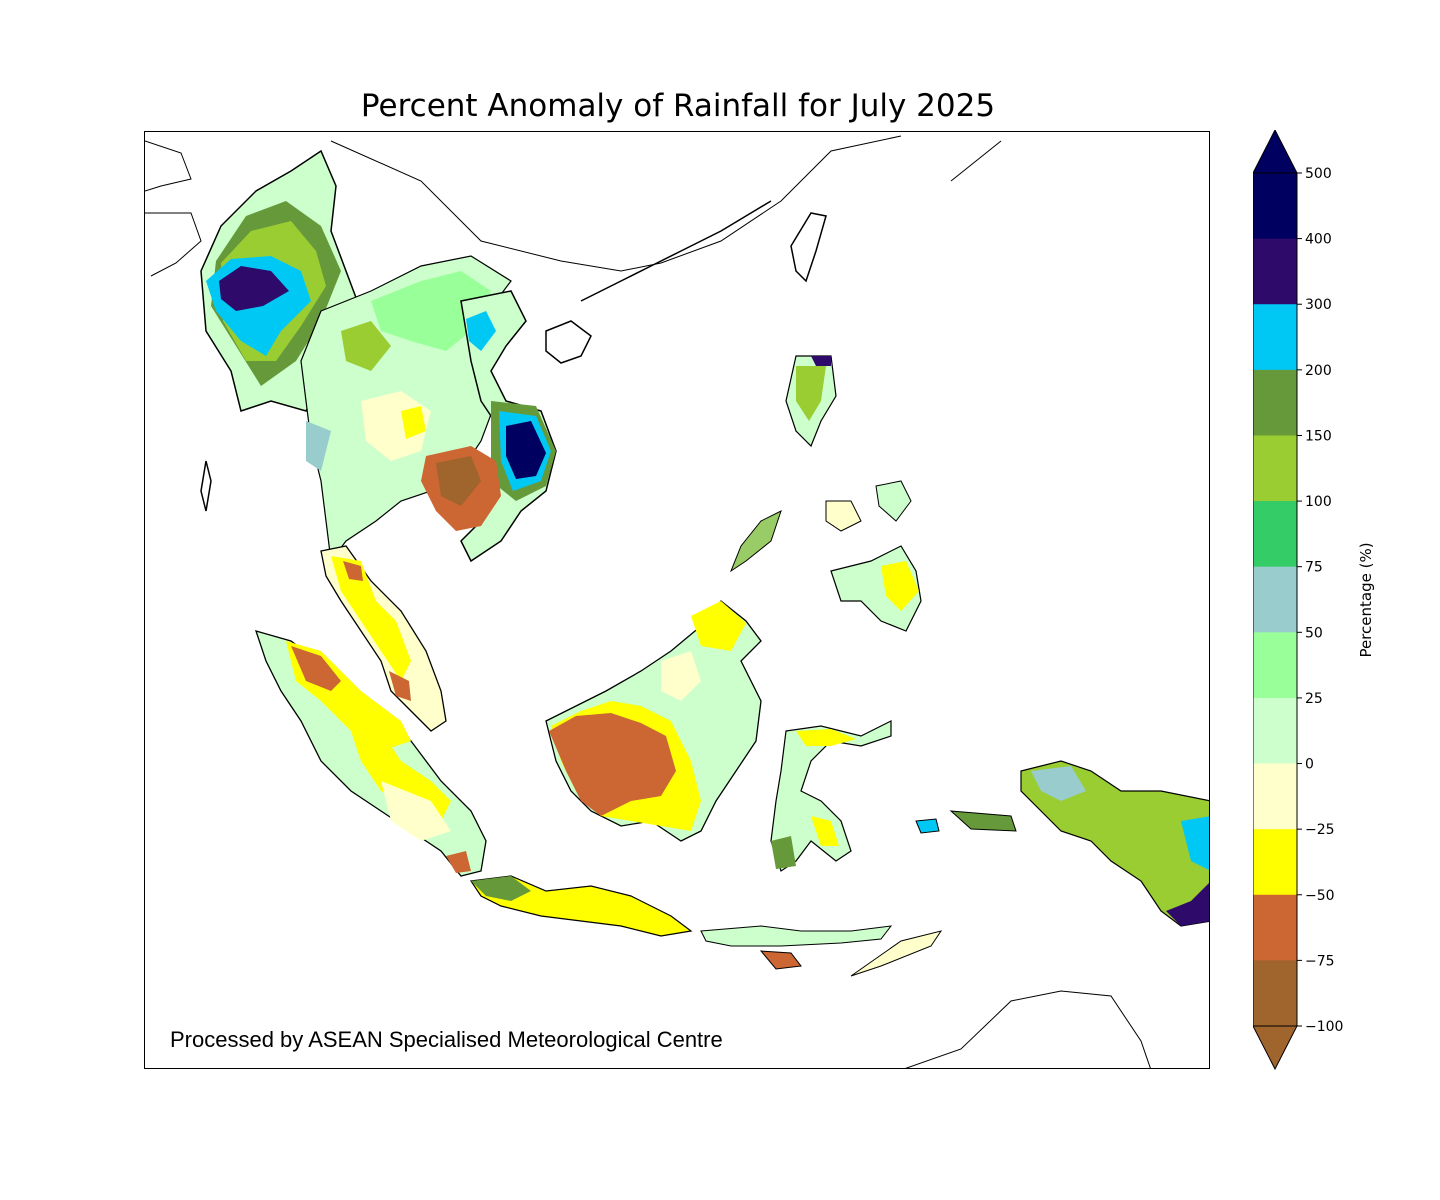 This screenshot has width=1440, height=1200. Describe the element at coordinates (1320, 961) in the screenshot. I see `colorbar-tick-label: −75` at that location.